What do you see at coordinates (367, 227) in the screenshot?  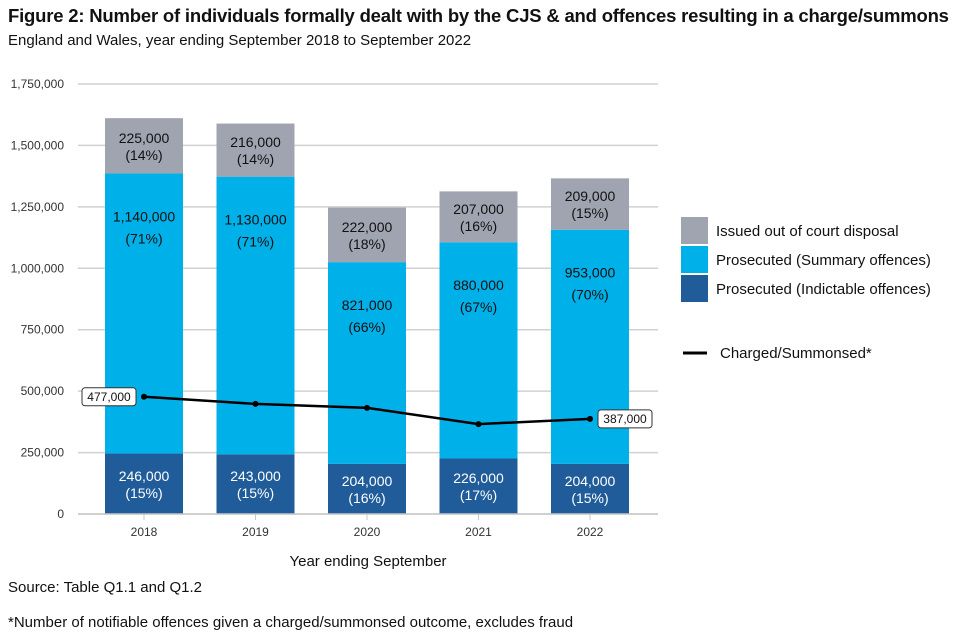 I see `data-label: 222,000` at bounding box center [367, 227].